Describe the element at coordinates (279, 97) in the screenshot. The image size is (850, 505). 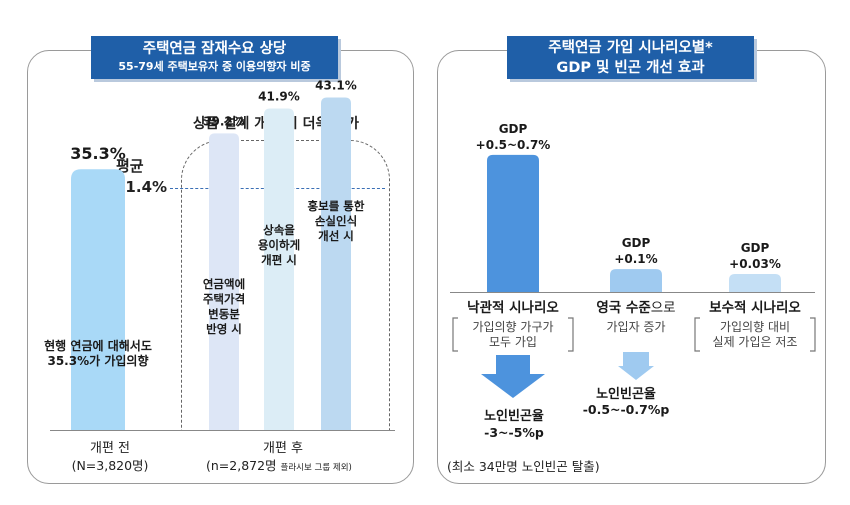
I see `left-value-label-3: 41.9%` at that location.